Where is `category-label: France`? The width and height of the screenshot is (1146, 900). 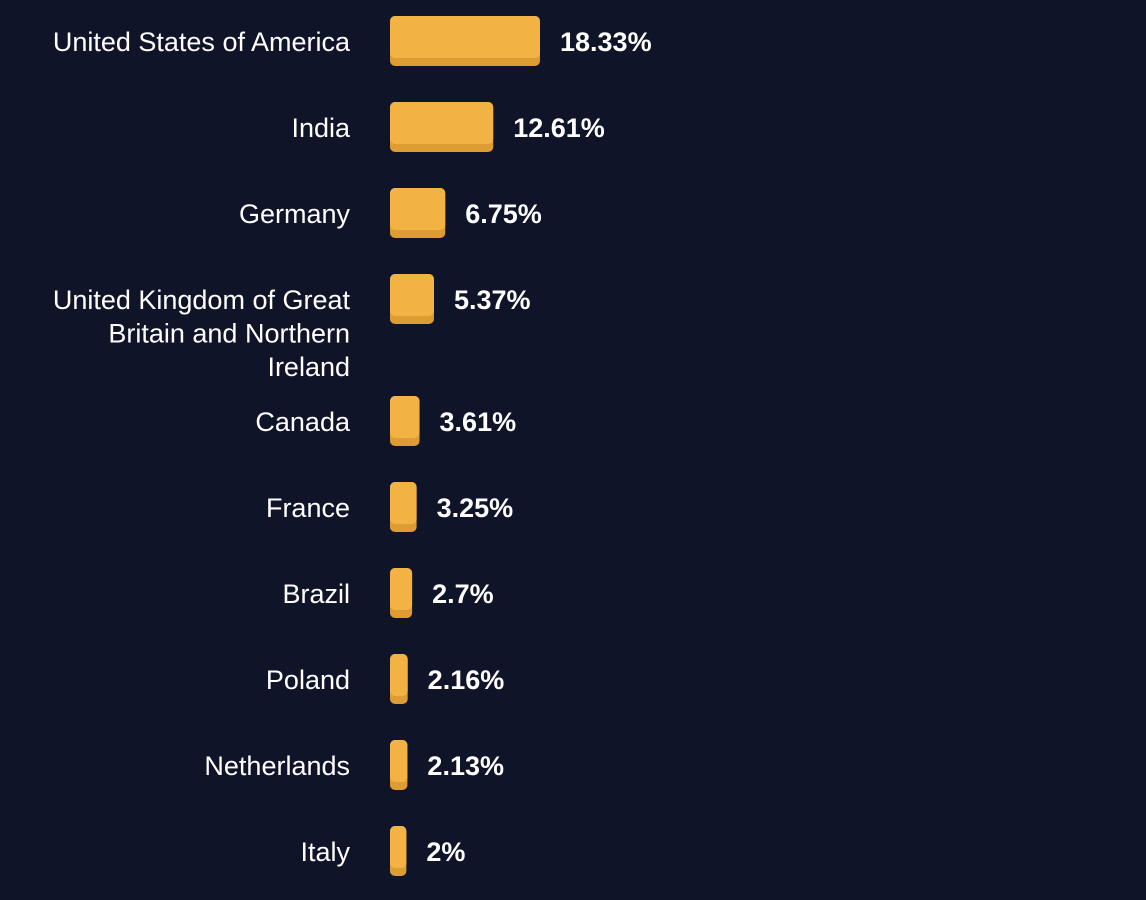
category-label: France is located at coordinates (308, 508).